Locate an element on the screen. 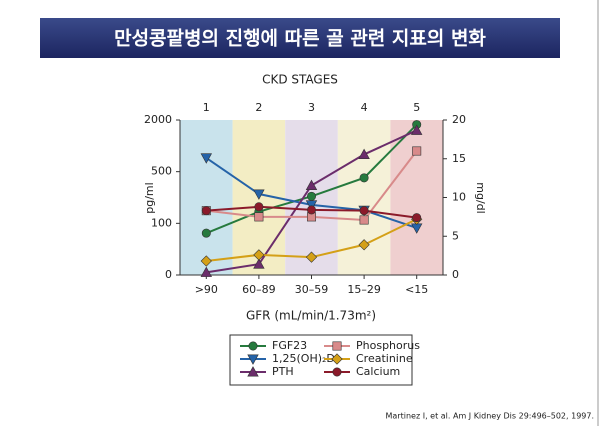 The image size is (599, 426). stage-label: 2 is located at coordinates (258, 107).